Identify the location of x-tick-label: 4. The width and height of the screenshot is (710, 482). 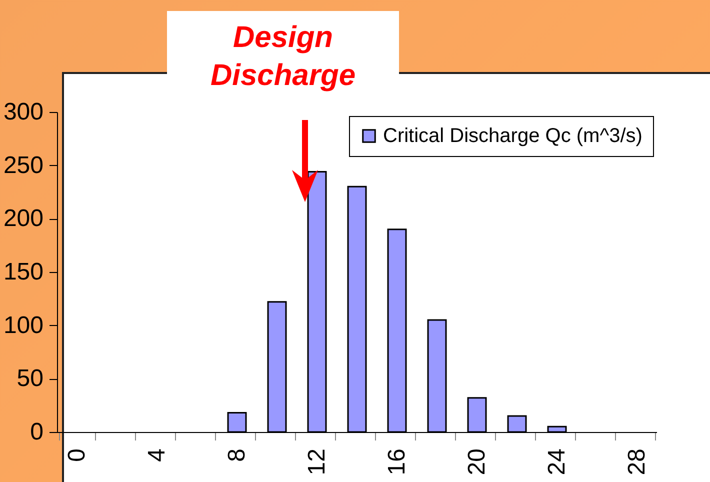
(157, 455).